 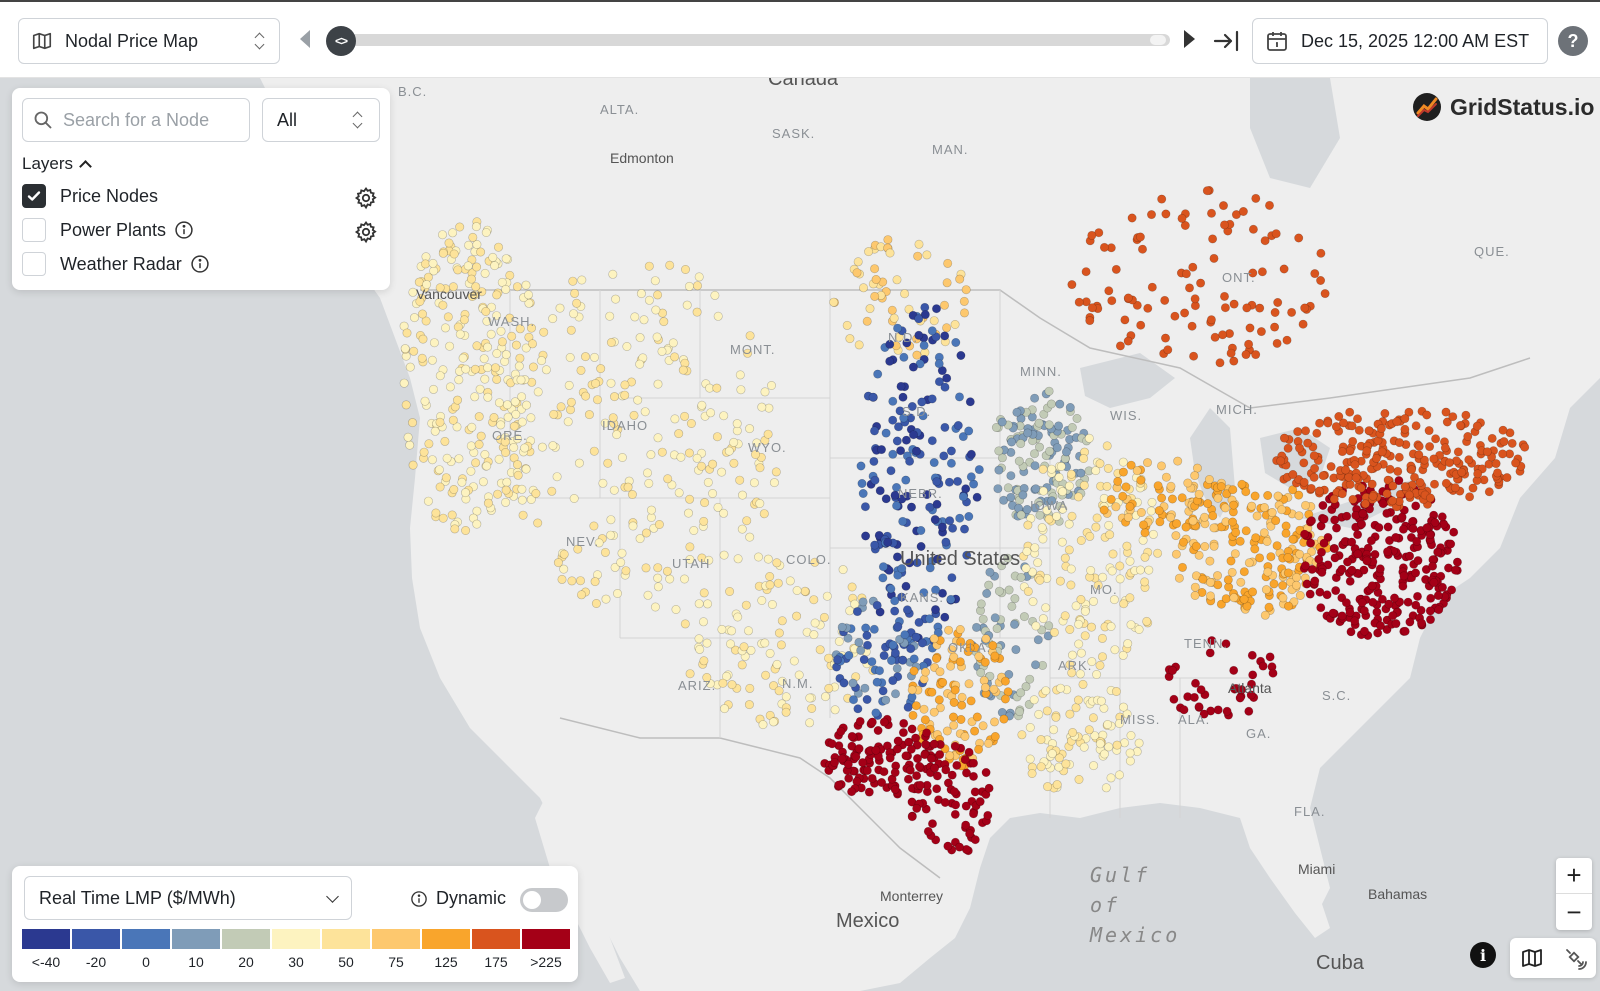 What do you see at coordinates (341, 41) in the screenshot?
I see `timeline-handle: <>` at bounding box center [341, 41].